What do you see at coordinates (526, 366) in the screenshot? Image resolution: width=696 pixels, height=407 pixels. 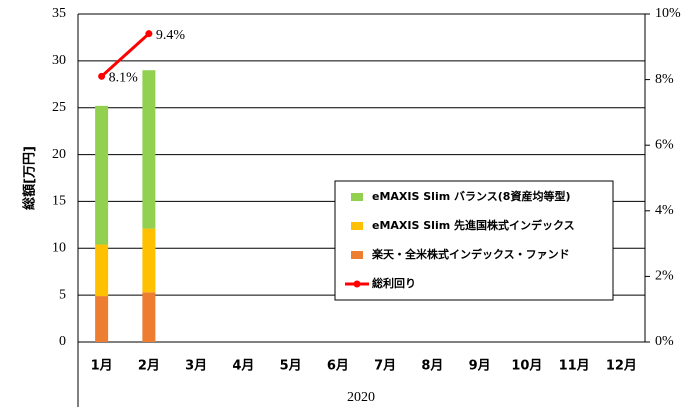 I see `x-tick-label: 10月` at bounding box center [526, 366].